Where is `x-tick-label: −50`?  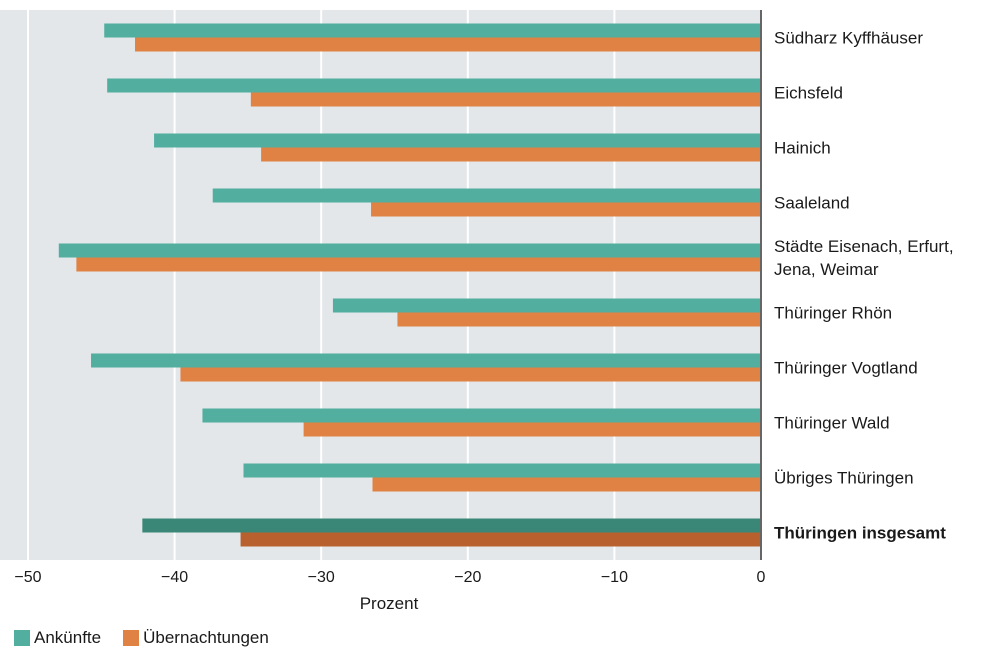
x-tick-label: −50 is located at coordinates (27, 577).